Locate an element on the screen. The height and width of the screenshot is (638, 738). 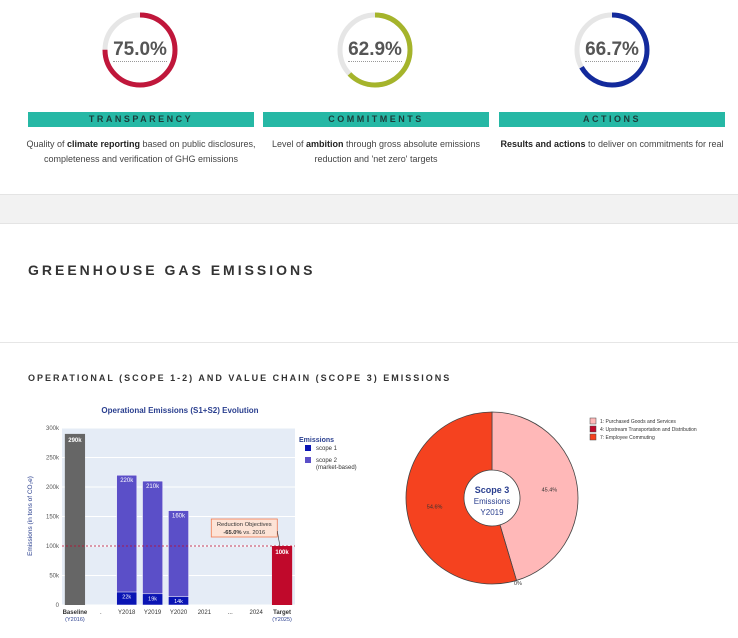
scope1-value-label: 22k is located at coordinates (126, 598).